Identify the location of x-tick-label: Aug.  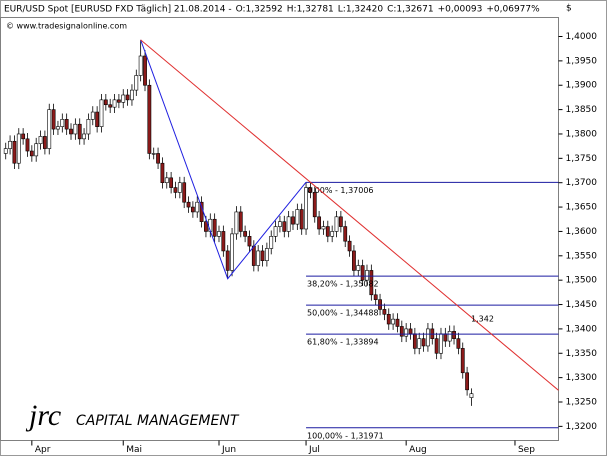
(418, 450).